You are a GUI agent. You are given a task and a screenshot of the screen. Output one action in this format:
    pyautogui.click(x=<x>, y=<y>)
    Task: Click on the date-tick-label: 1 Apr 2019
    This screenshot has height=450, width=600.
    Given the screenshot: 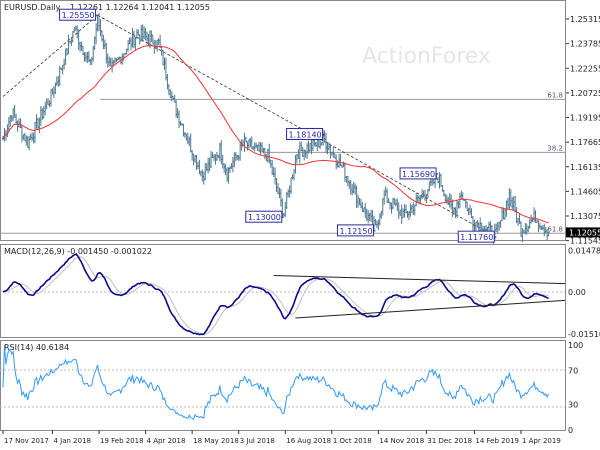 What is the action you would take?
    pyautogui.click(x=541, y=441)
    